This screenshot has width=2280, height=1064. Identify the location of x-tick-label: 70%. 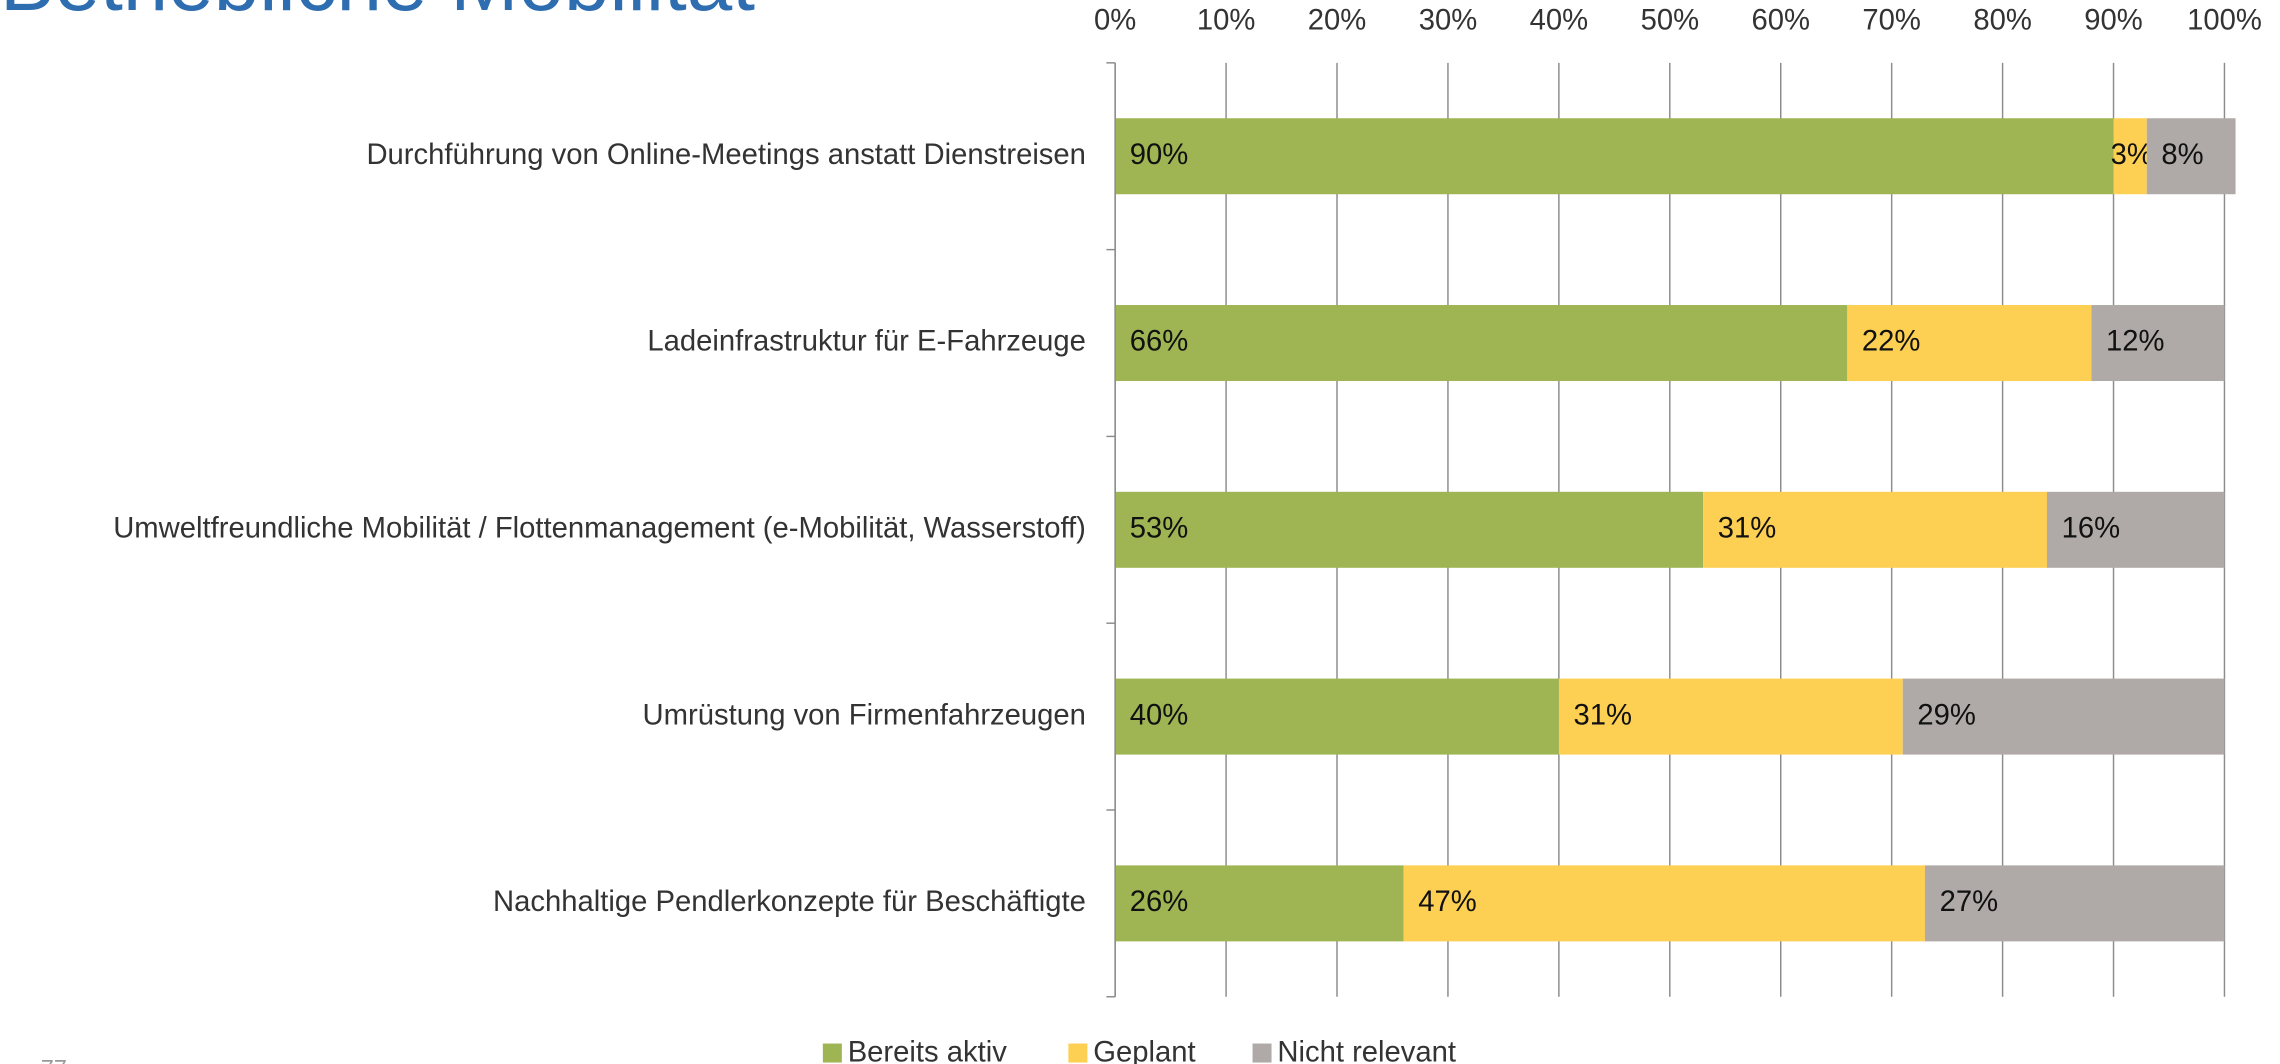
(1891, 21).